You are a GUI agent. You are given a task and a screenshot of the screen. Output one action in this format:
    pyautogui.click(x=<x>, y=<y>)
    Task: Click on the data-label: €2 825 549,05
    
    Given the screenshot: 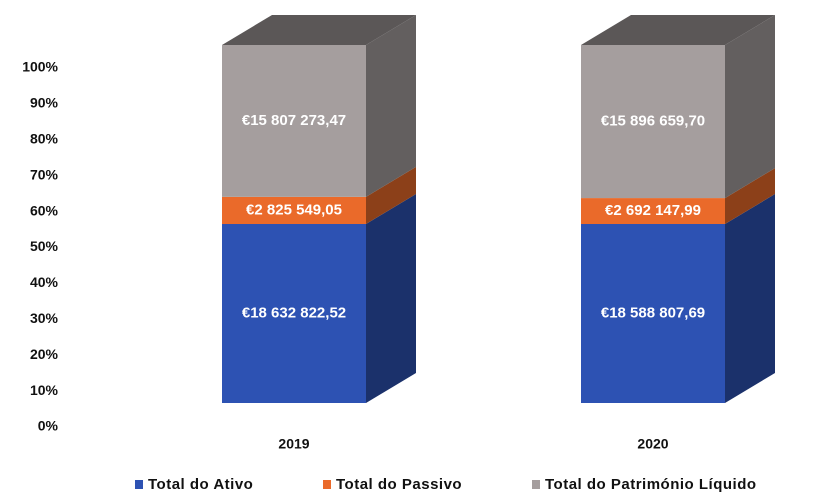 What is the action you would take?
    pyautogui.click(x=294, y=209)
    